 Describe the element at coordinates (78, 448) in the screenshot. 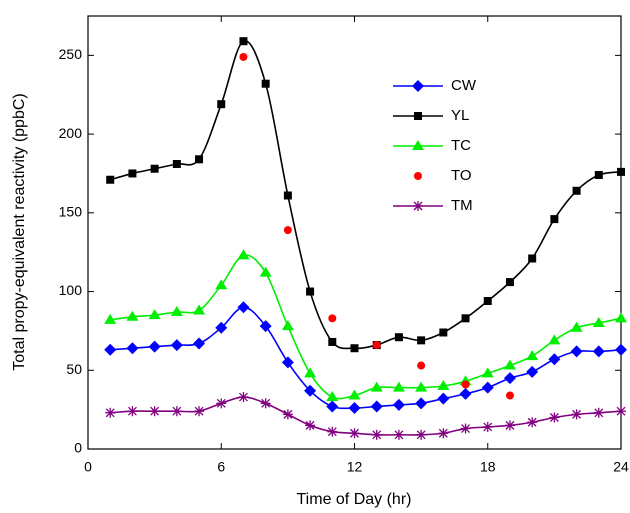

I see `y-tick-label: 0` at that location.